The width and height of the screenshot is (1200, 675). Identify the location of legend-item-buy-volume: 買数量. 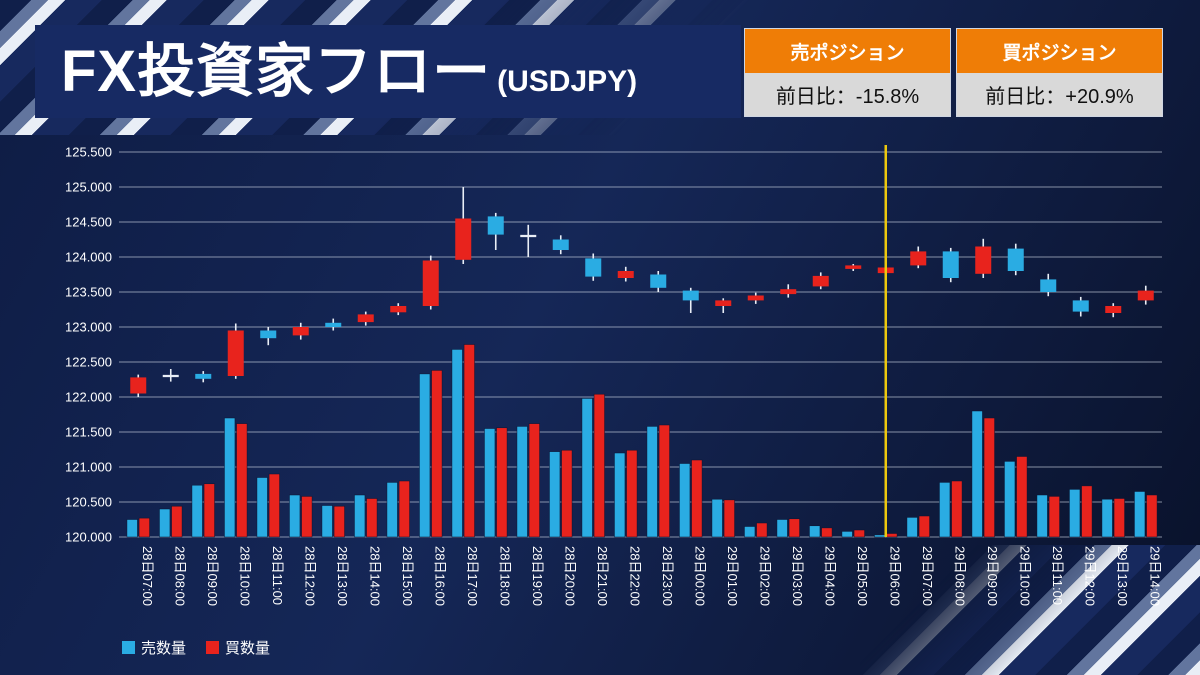
(238, 647).